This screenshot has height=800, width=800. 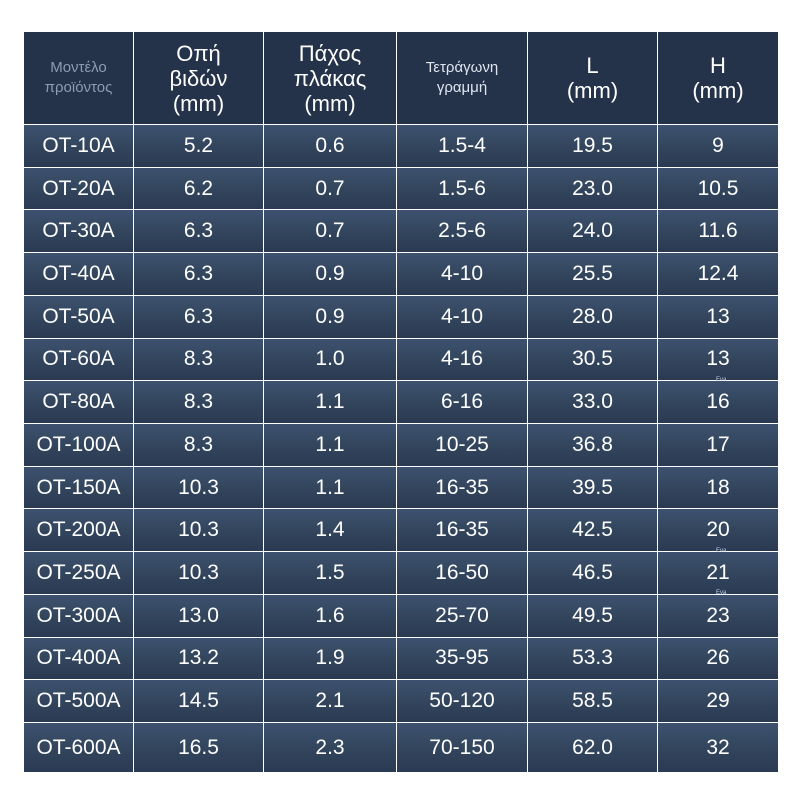 I want to click on cell-square-line: 25-70, so click(x=462, y=616).